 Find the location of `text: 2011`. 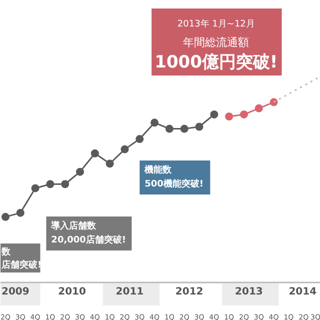

text: 2011 is located at coordinates (130, 292).